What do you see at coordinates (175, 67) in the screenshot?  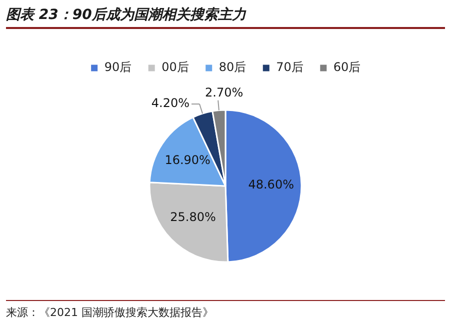 I see `legend-label: 00后` at bounding box center [175, 67].